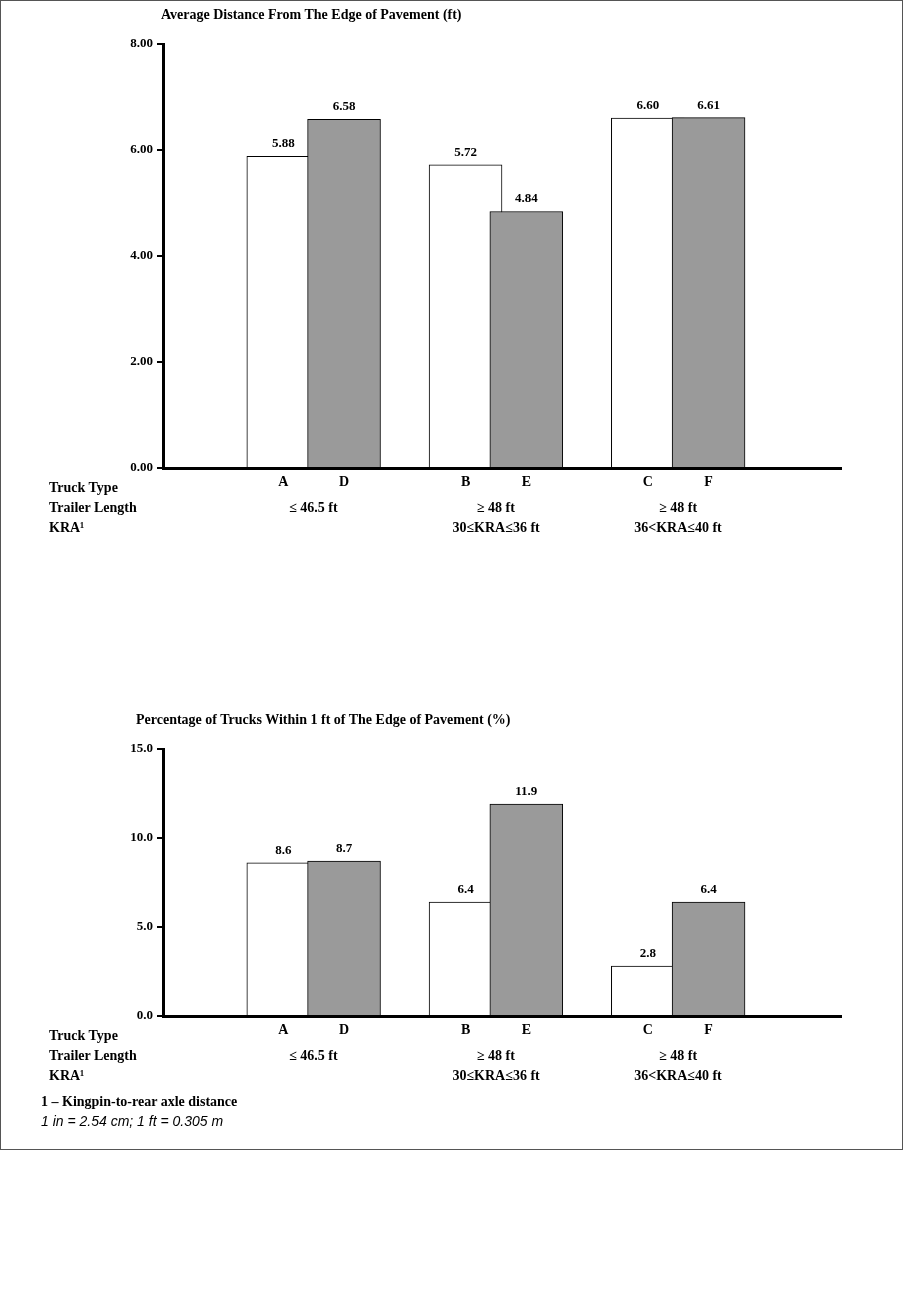 This screenshot has height=1304, width=903. What do you see at coordinates (141, 255) in the screenshot?
I see `y-tick-label: 4.00` at bounding box center [141, 255].